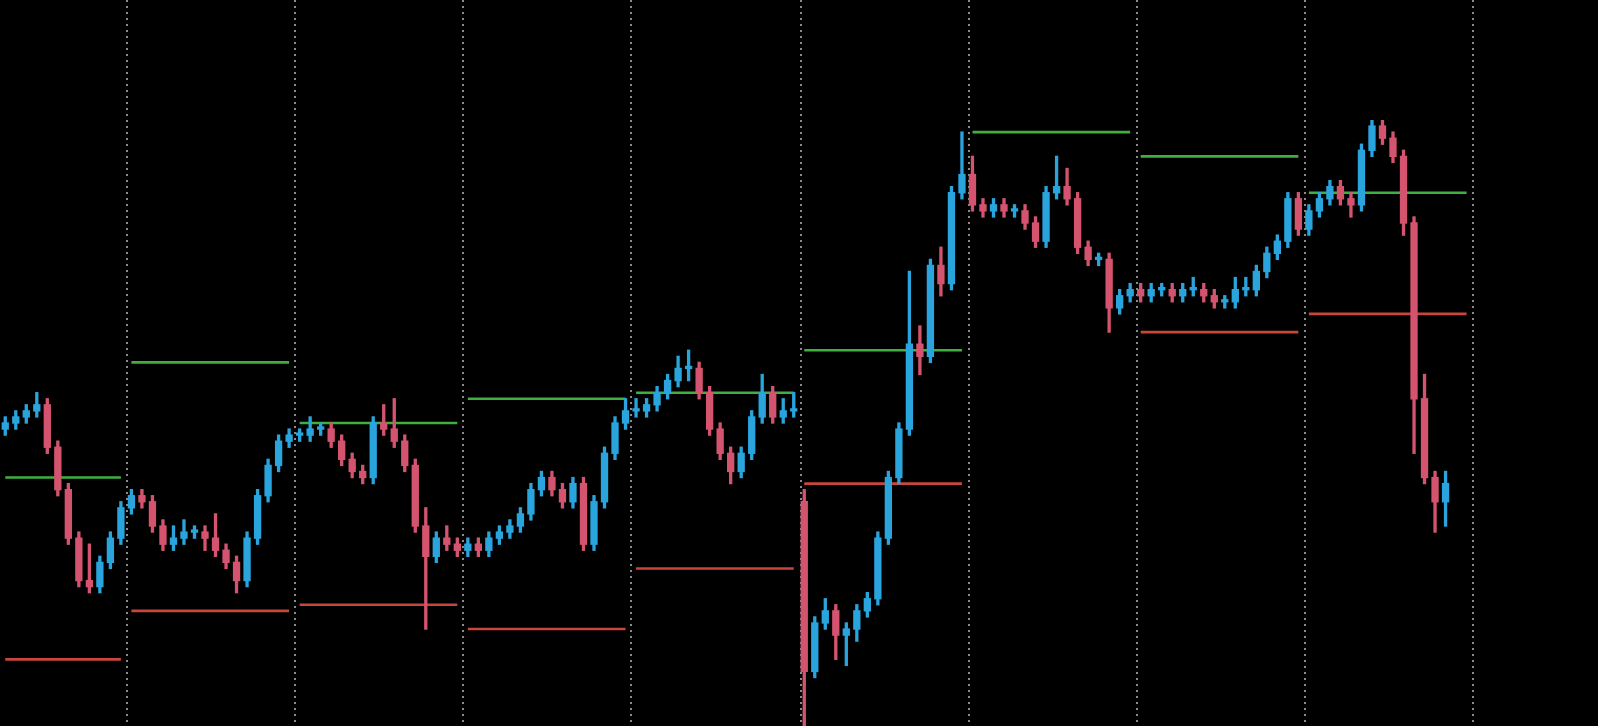 Image resolution: width=1598 pixels, height=726 pixels. Describe the element at coordinates (920, 350) in the screenshot. I see `candlestick` at that location.